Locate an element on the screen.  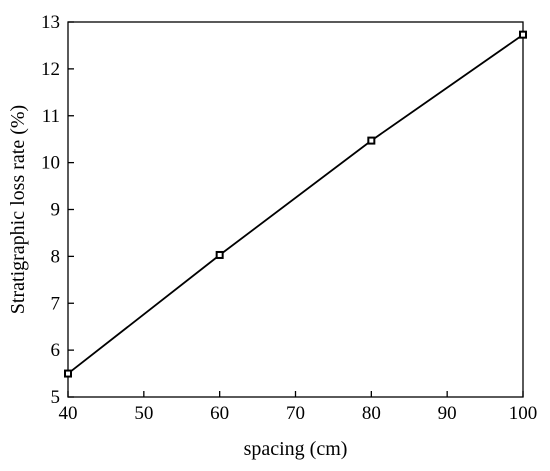
y-tick-label: 8 is located at coordinates (56, 256).